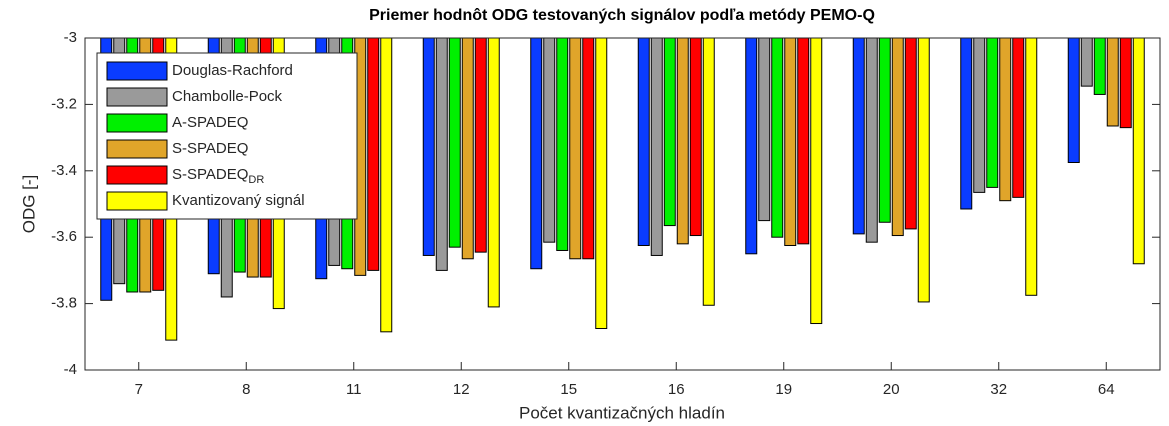 This screenshot has height=426, width=1169. Describe the element at coordinates (622, 412) in the screenshot. I see `x-axis-label: Počet kvantizačných hladín` at that location.